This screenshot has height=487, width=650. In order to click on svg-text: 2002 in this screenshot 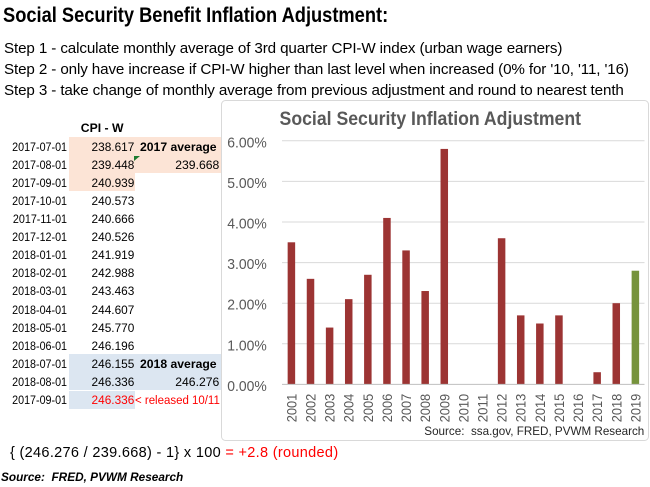, I will do `click(312, 408)`.